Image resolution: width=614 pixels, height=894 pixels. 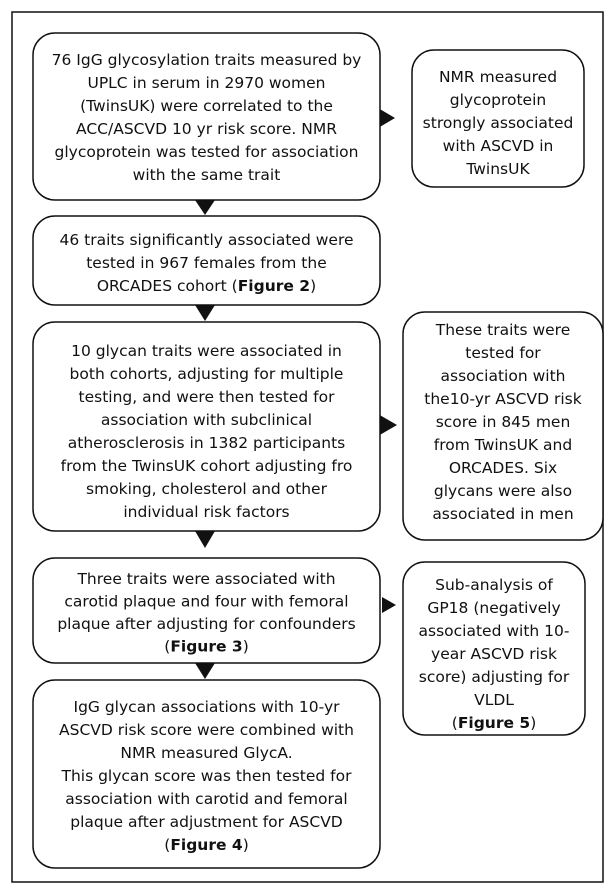 I want to click on text-span: NMR measured GlycA., so click(x=206, y=753).